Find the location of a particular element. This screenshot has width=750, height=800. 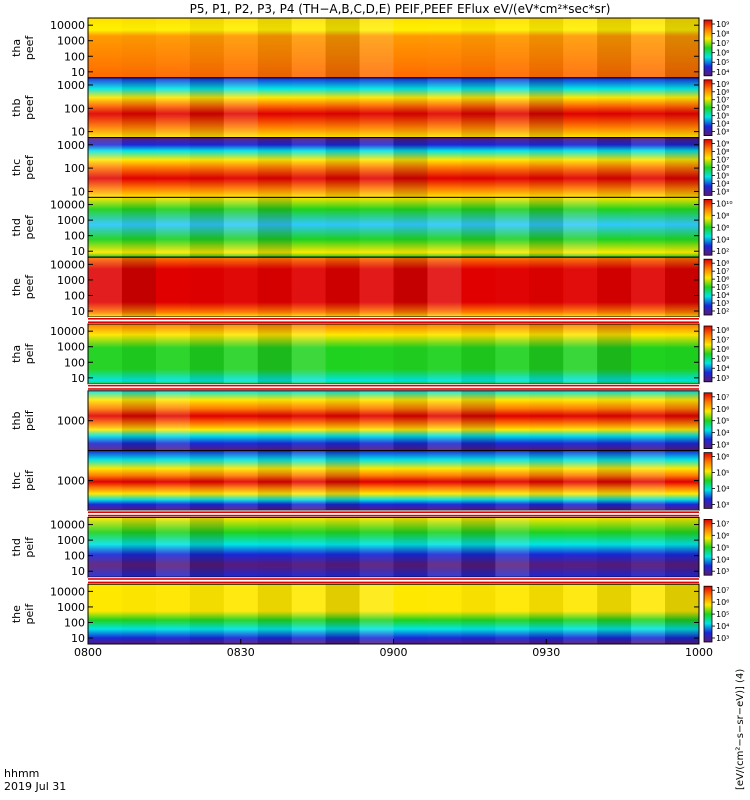

panel-thd-peif: 10000 1000 100 10 thd peif 10⁷ 10⁶ 10⁵ 10⁴ 10³ is located at coordinates (369, 547).